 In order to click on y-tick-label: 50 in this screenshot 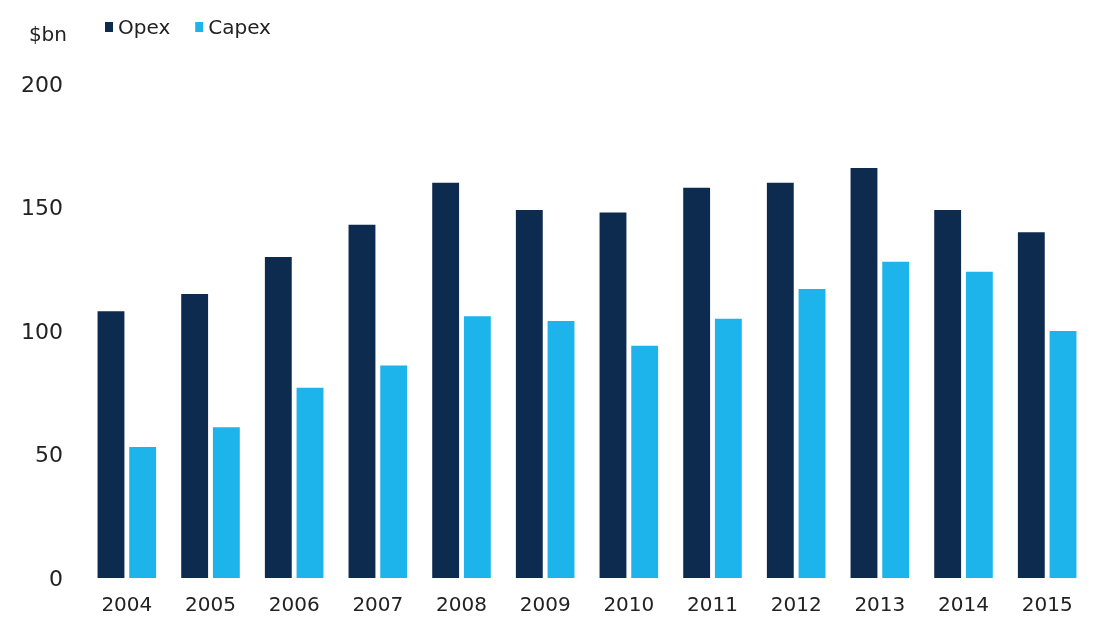, I will do `click(49, 454)`.